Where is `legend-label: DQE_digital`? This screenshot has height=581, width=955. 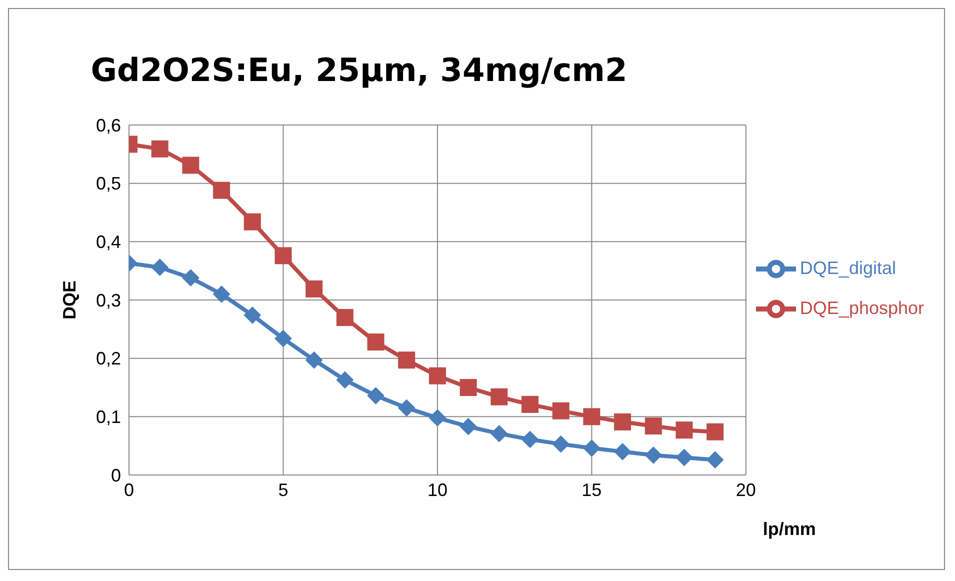 legend-label: DQE_digital is located at coordinates (848, 268).